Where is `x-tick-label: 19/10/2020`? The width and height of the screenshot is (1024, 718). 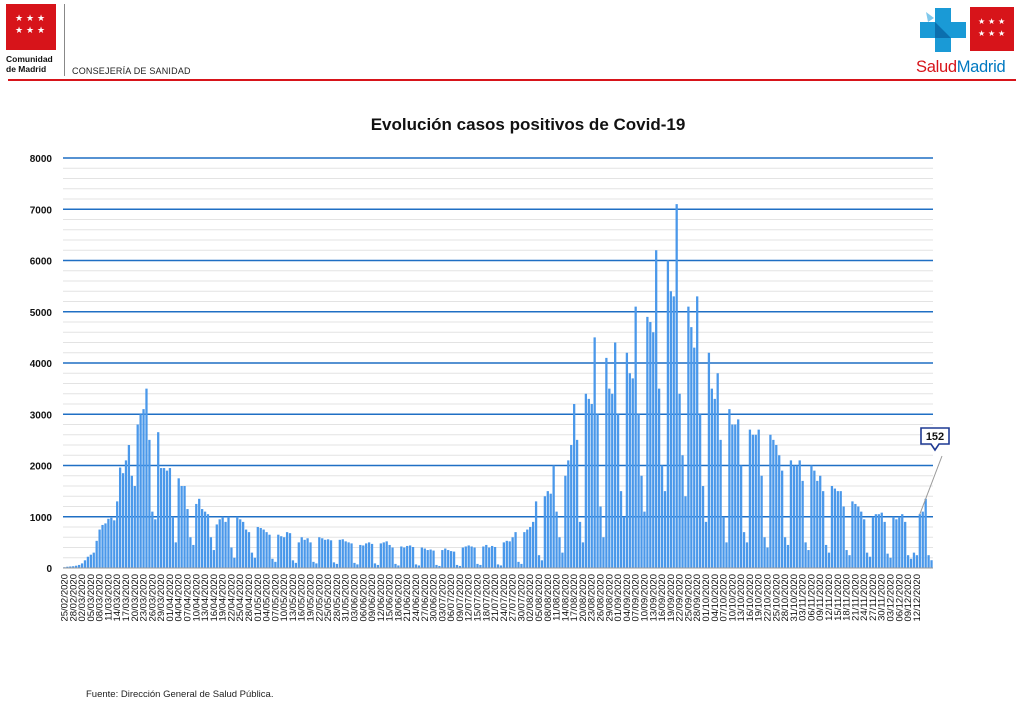 x-tick-label: 19/10/2020 is located at coordinates (759, 598).